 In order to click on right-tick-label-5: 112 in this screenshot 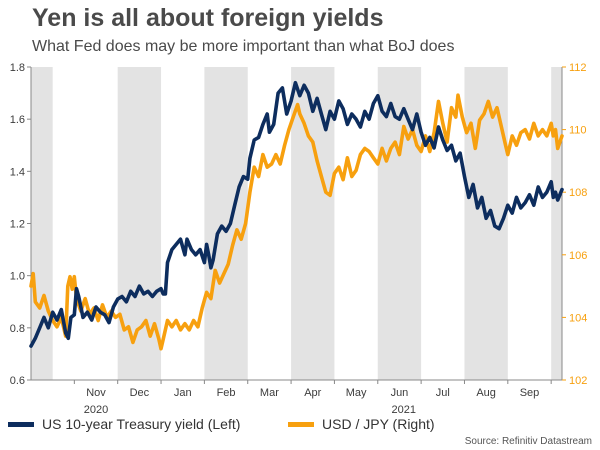, I will do `click(578, 68)`.